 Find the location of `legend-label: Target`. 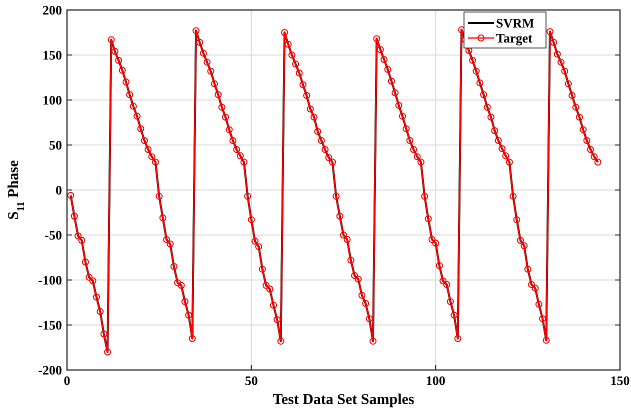

legend-label: Target is located at coordinates (515, 38).